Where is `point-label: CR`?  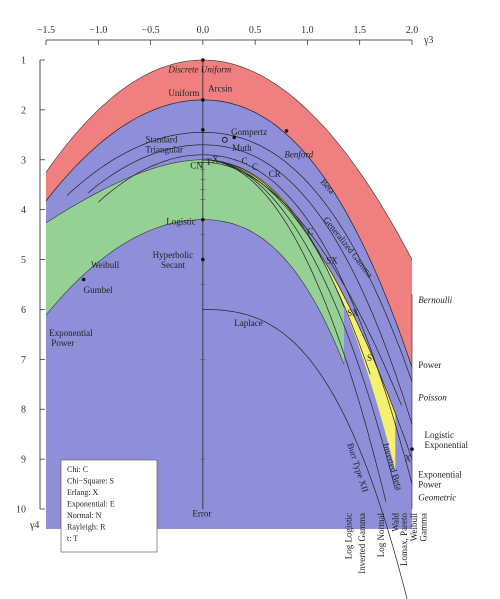 point-label: CR is located at coordinates (275, 174).